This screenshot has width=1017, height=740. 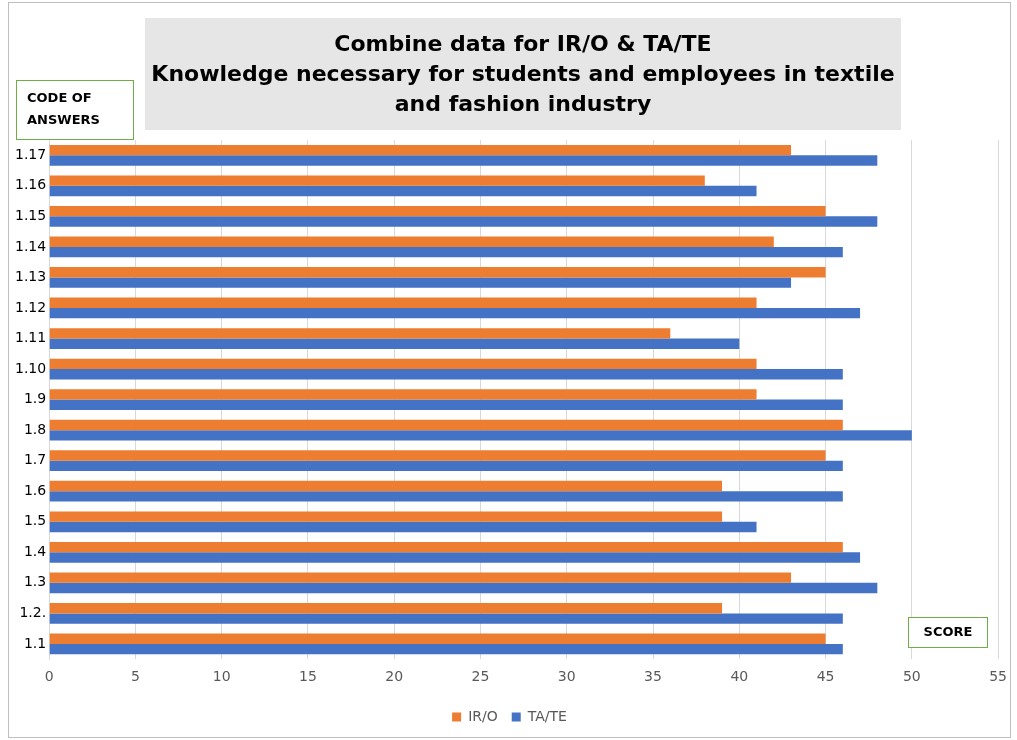 I want to click on y-tick-label: 1.11, so click(x=31, y=337).